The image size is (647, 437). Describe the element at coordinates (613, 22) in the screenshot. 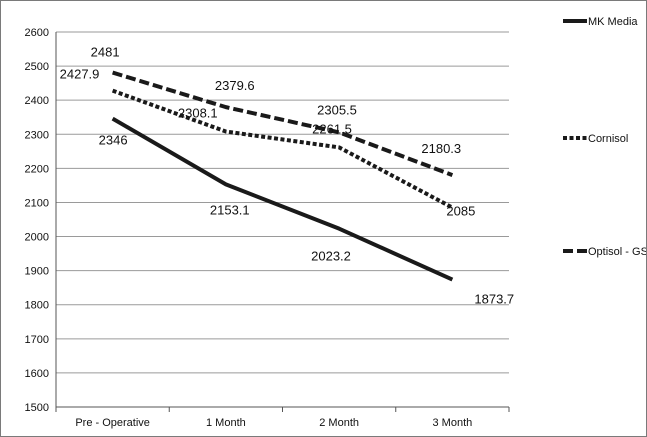

I see `legend-label: MK Media` at that location.